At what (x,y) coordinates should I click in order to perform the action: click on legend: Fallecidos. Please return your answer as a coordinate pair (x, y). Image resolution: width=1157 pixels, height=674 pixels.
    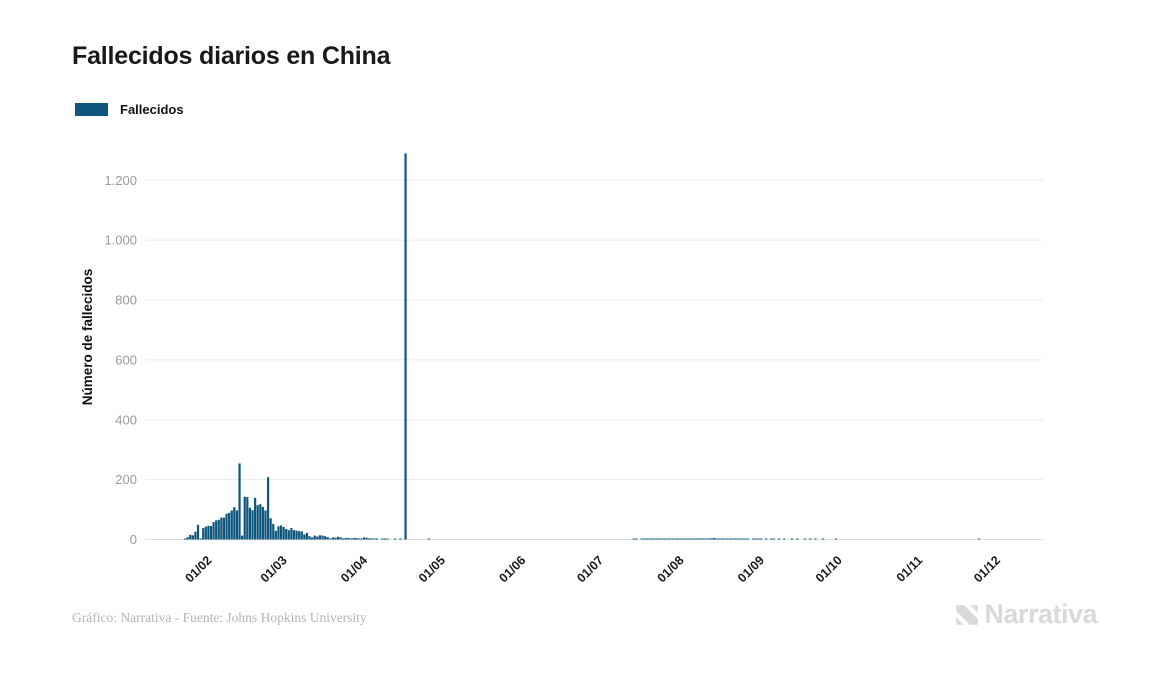
    Looking at the image, I should click on (129, 109).